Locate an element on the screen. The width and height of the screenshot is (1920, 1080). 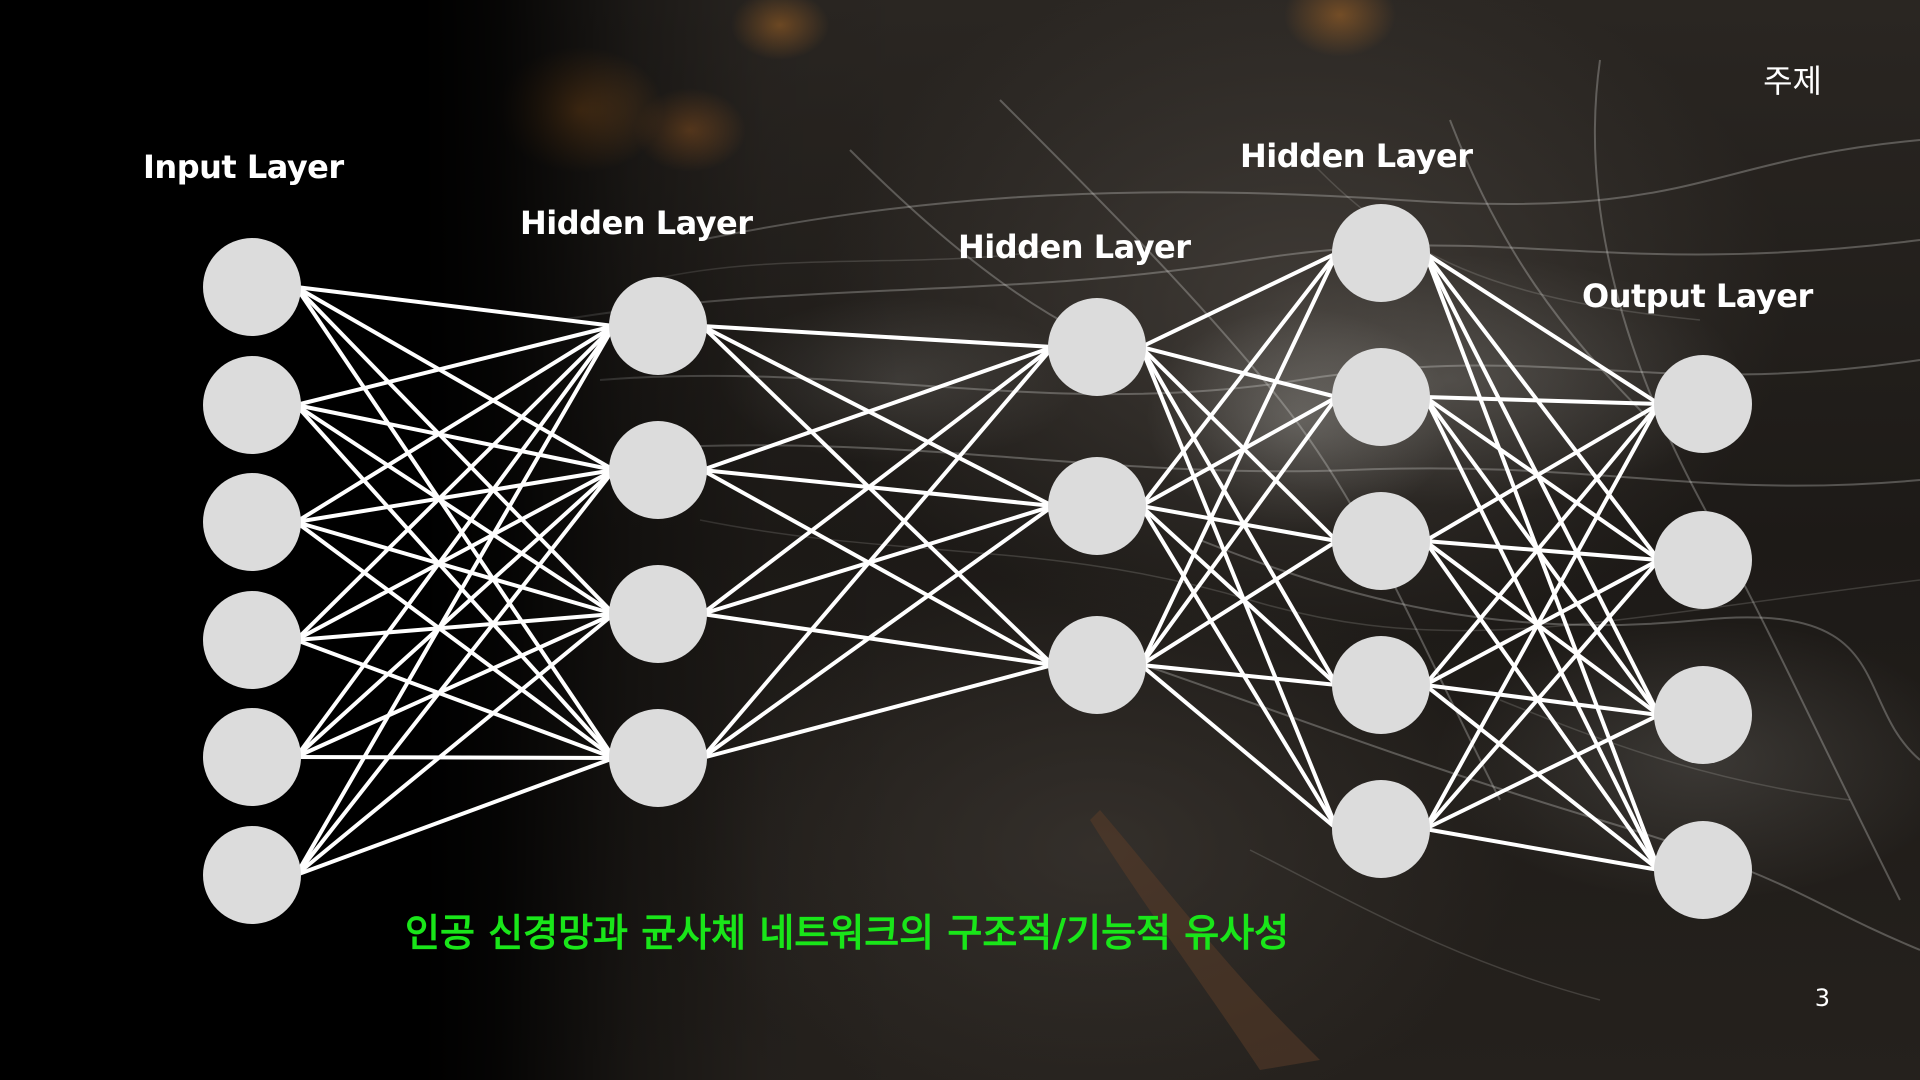
layer-label-input: Input Layer is located at coordinates (243, 167).